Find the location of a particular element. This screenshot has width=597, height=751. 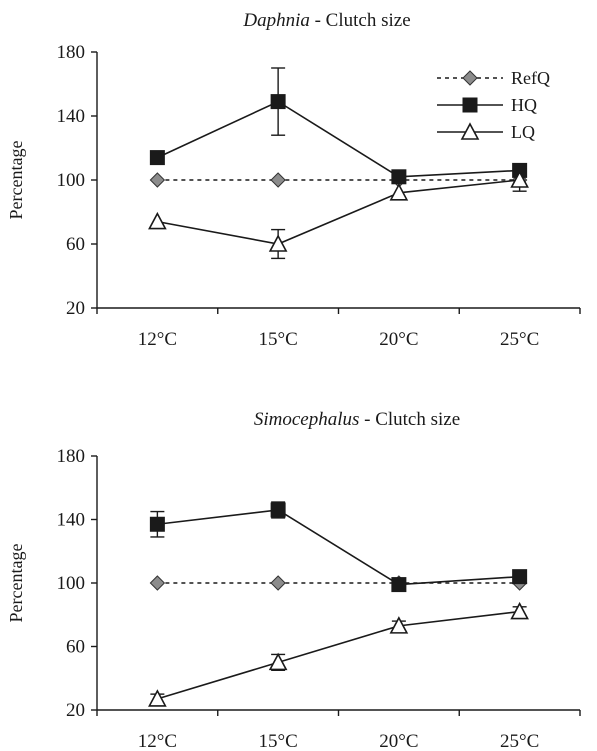

chart-title-italic: Daphnia is located at coordinates (276, 20).